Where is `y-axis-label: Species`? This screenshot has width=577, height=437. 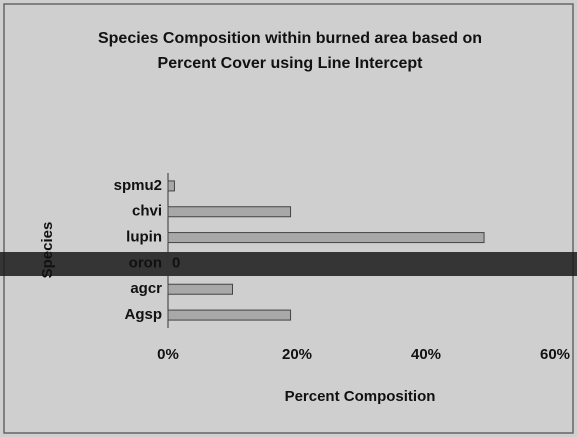 y-axis-label: Species is located at coordinates (47, 250).